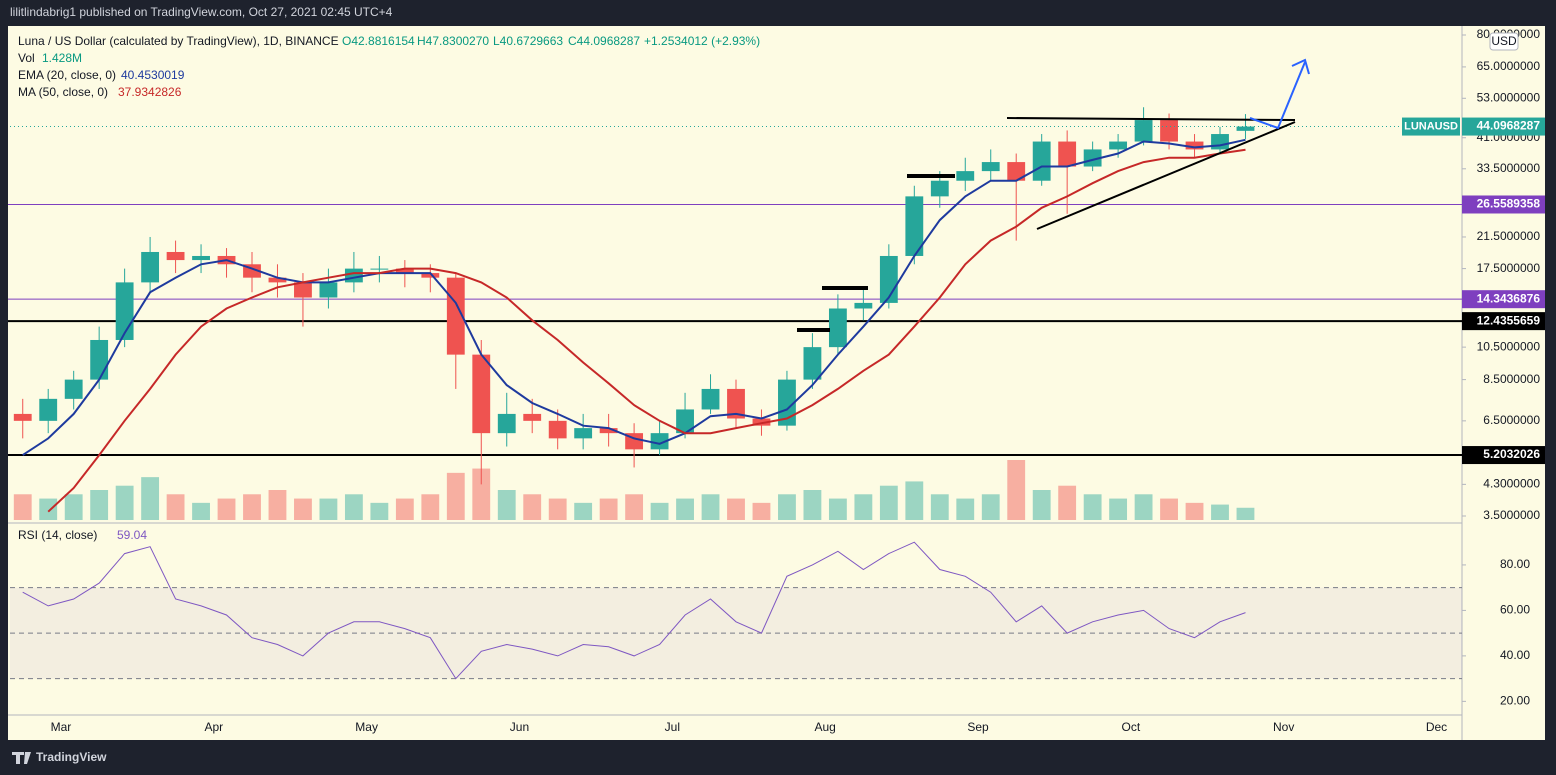 The height and width of the screenshot is (775, 1556). What do you see at coordinates (1166, 175) in the screenshot?
I see `trend-line` at bounding box center [1166, 175].